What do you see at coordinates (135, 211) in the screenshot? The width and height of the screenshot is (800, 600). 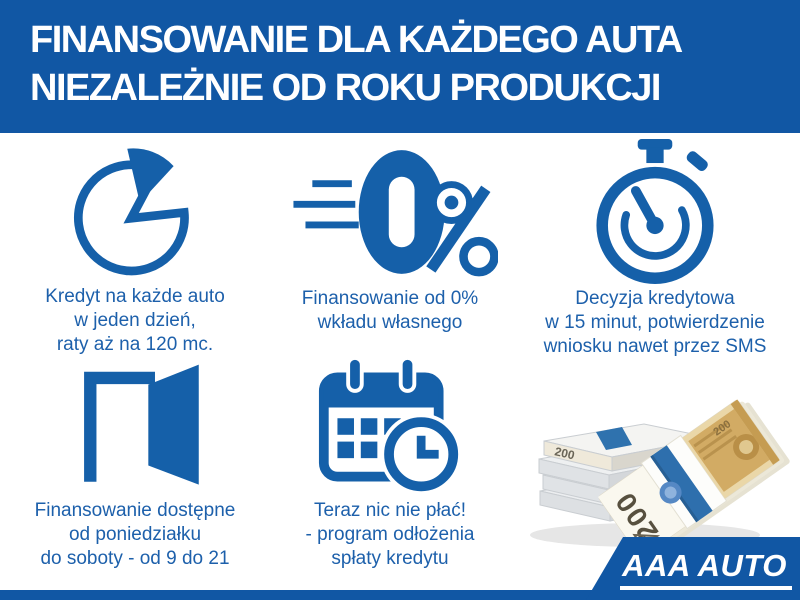 I see `pie-chart-icon` at bounding box center [135, 211].